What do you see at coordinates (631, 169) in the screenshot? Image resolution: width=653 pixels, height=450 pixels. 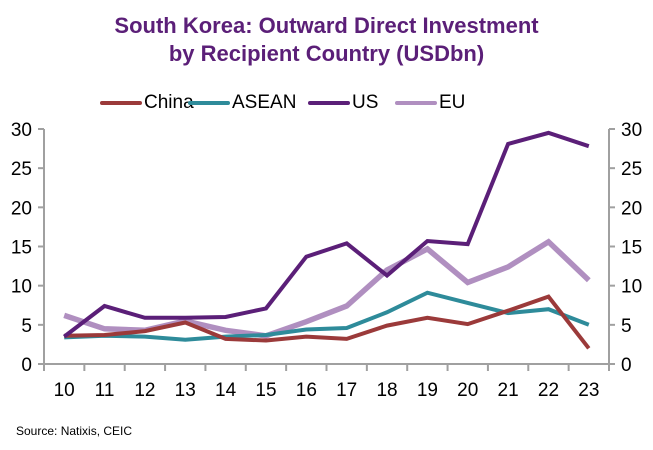 I see `y-tick-label-right: 25` at bounding box center [631, 169].